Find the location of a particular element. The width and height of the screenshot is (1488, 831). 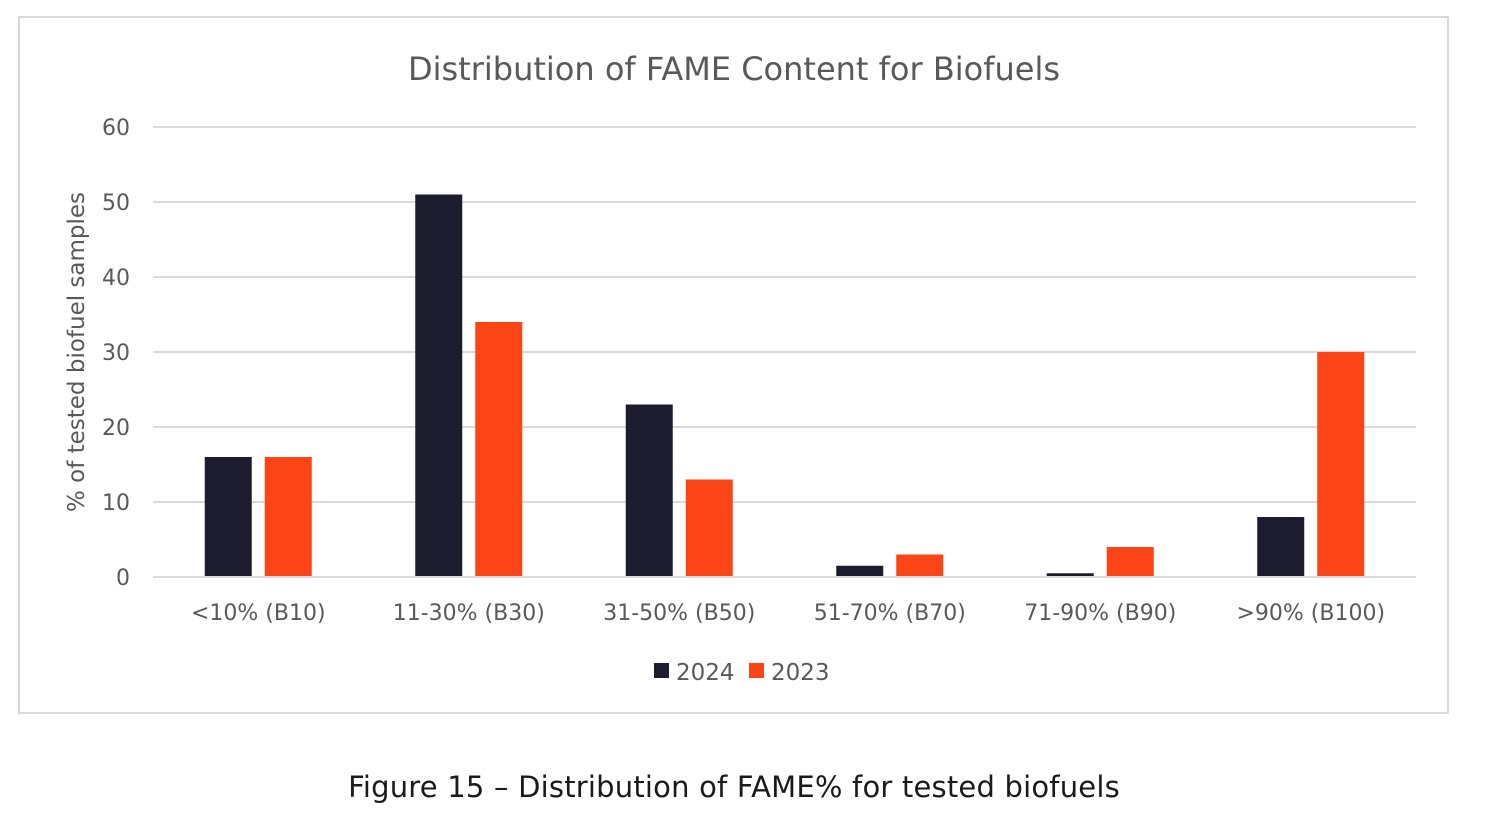

legend-swatch-2024 is located at coordinates (661, 670).